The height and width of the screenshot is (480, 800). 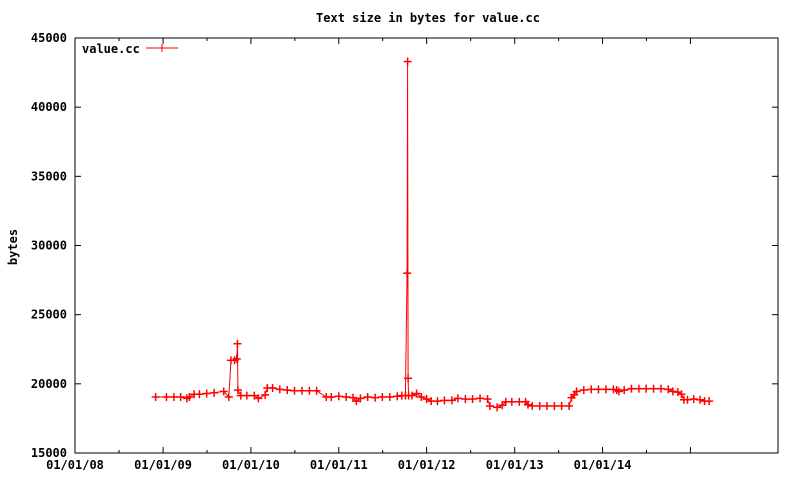 What do you see at coordinates (111, 49) in the screenshot?
I see `legend-label: value.cc` at bounding box center [111, 49].